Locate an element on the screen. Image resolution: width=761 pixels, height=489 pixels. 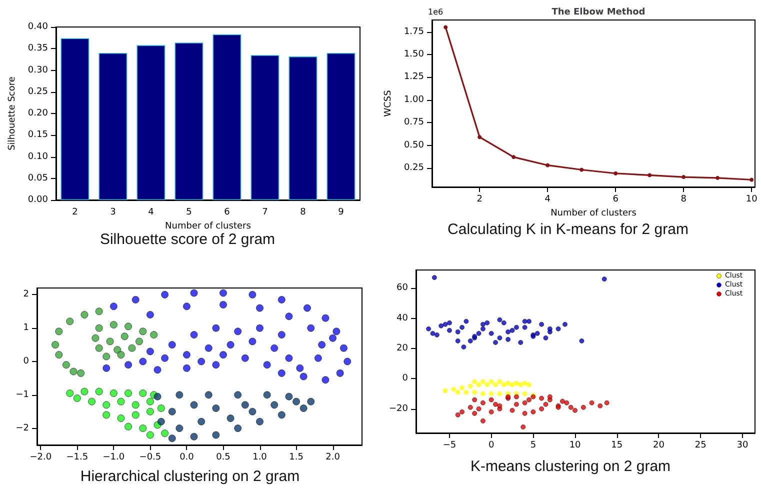
x-tick-label: 2.0 is located at coordinates (333, 457).